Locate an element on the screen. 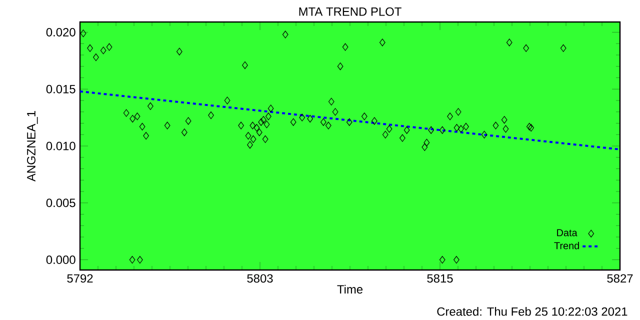 Image resolution: width=640 pixels, height=320 pixels. y-tick-label: 0.005 is located at coordinates (61, 203).